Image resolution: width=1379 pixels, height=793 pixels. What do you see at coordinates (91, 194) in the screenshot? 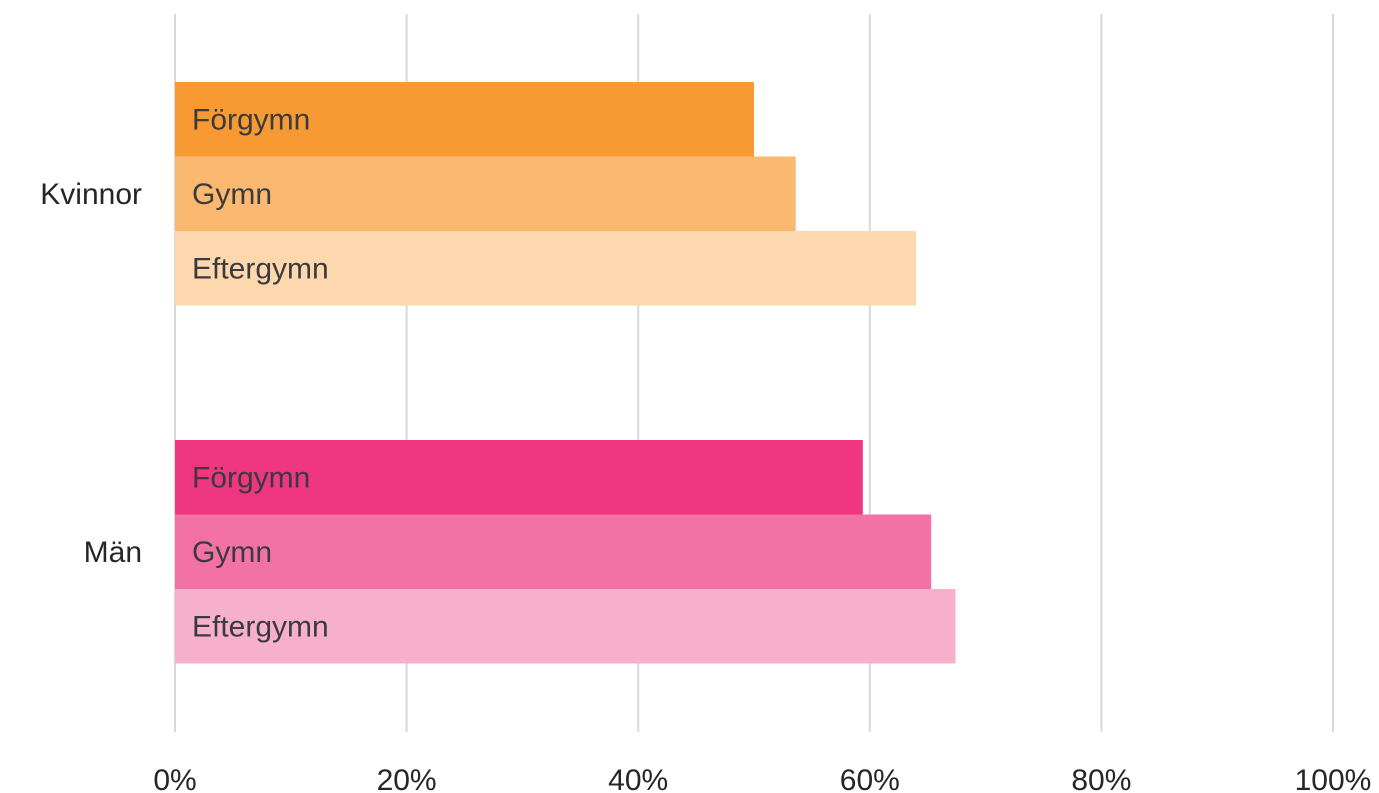
I see `category-label: Kvinnor` at bounding box center [91, 194].